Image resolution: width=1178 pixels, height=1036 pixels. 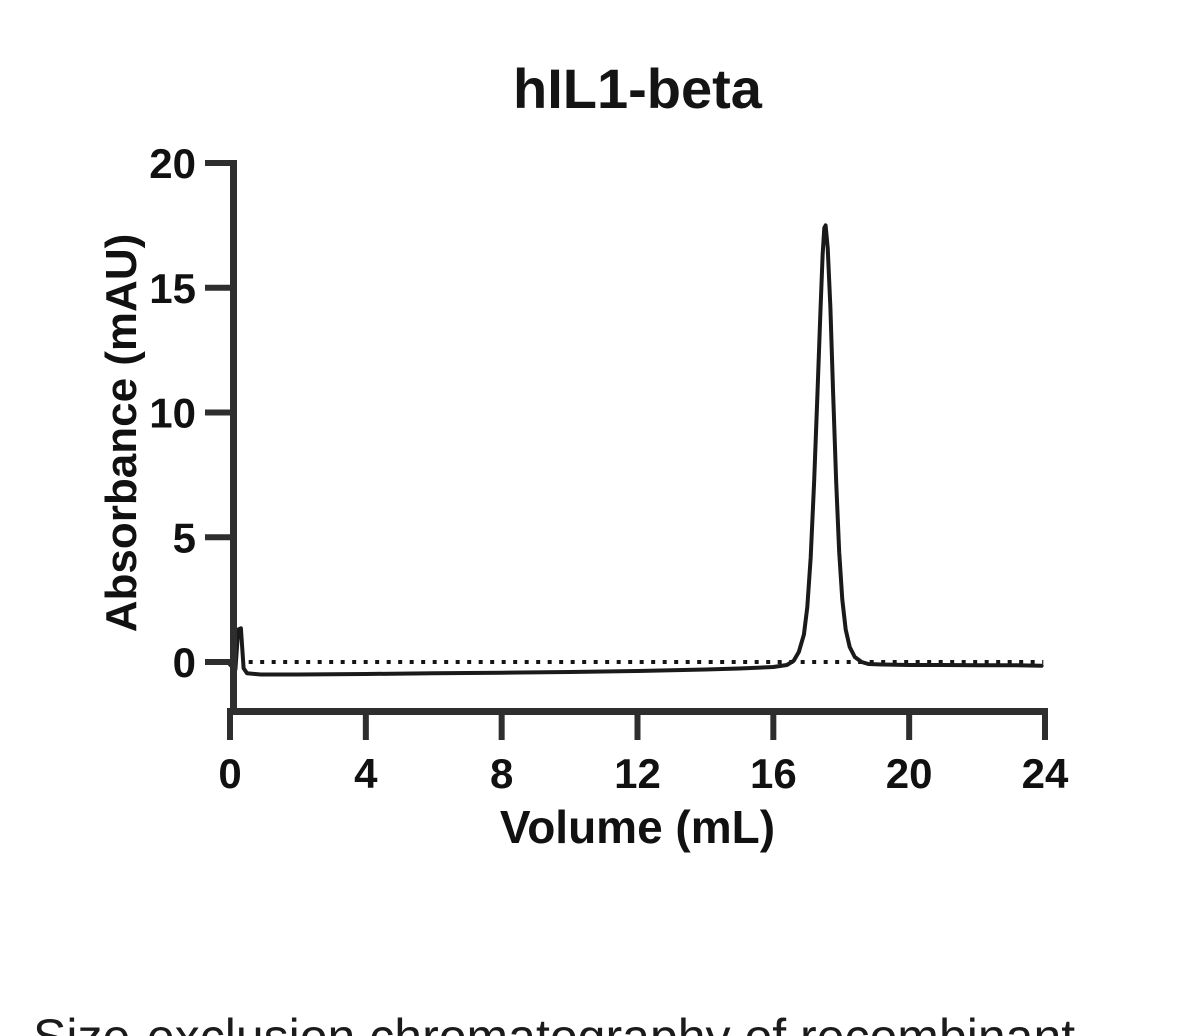 I want to click on chart-title: hIL1-beta, so click(x=637, y=88).